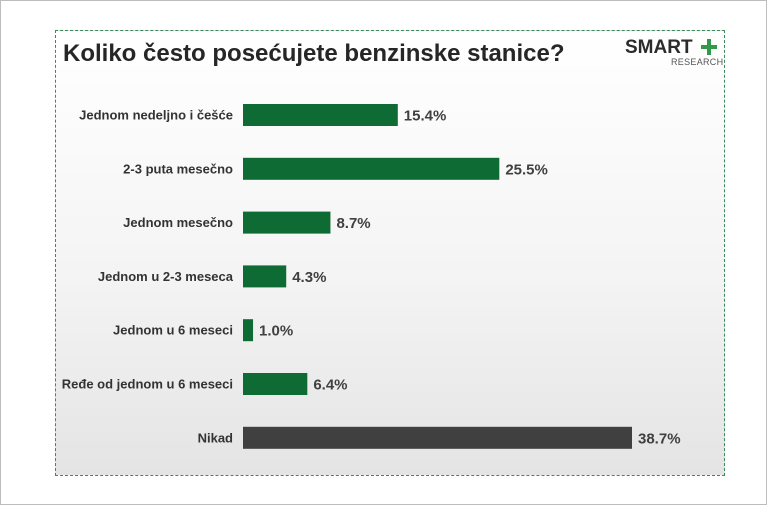 This screenshot has height=505, width=767. I want to click on value-label: 8.7%, so click(353, 223).